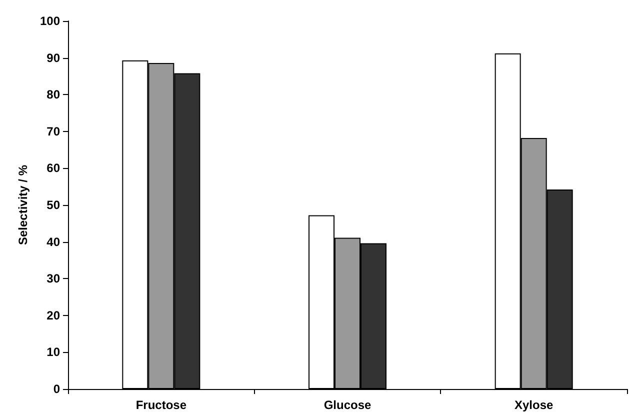  What do you see at coordinates (53, 241) in the screenshot?
I see `y-tick-label: 40` at bounding box center [53, 241].